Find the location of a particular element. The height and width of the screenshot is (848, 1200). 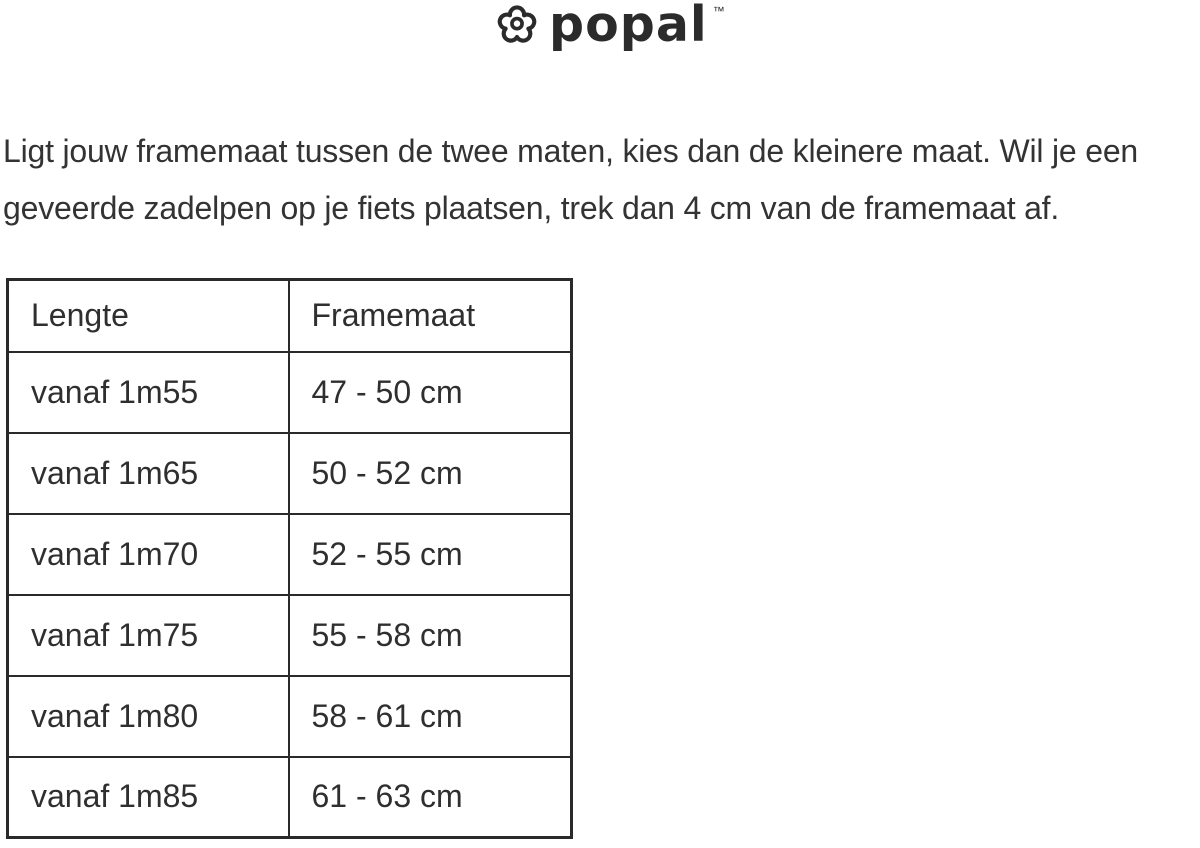

lengte-cell: vanaf 1m85 is located at coordinates (148, 797).